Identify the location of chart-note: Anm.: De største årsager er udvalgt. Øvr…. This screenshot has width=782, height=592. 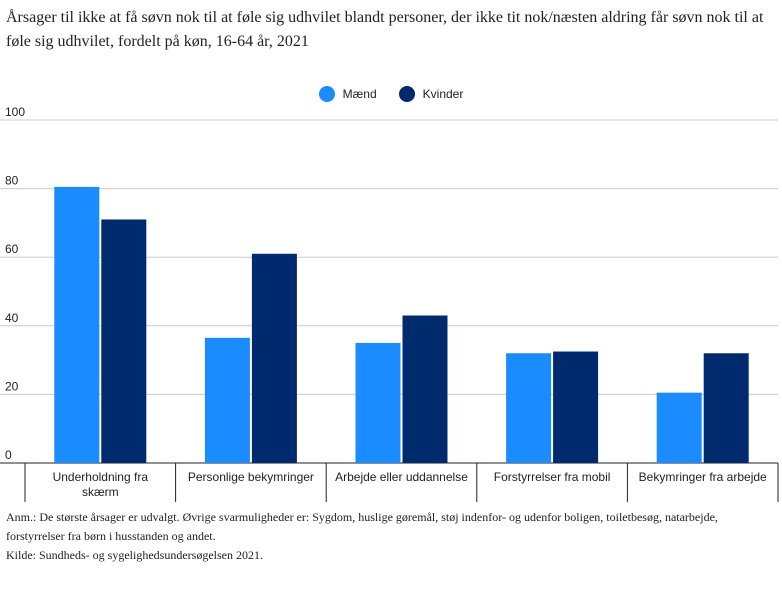
(392, 536).